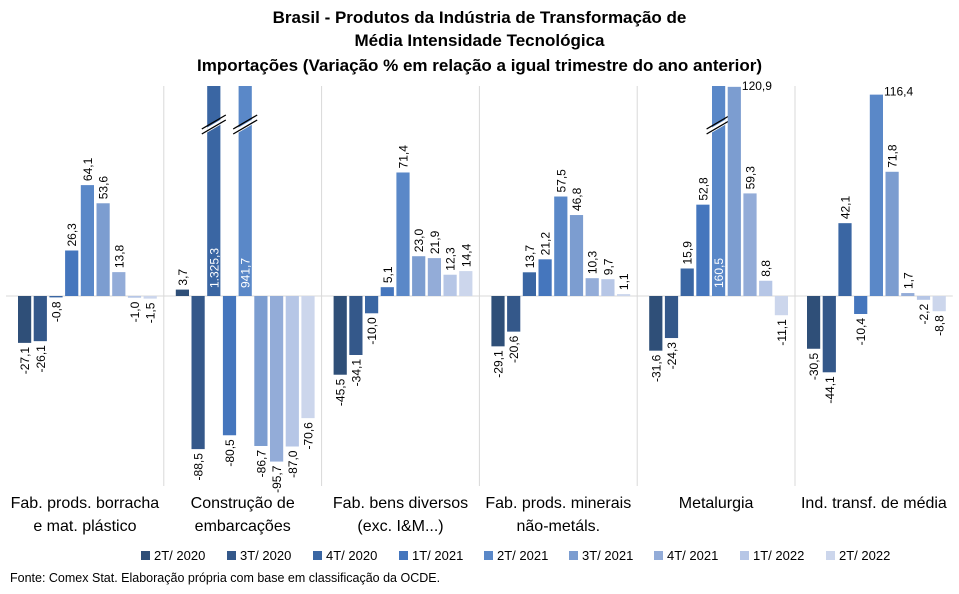 This screenshot has height=594, width=959. I want to click on category-label: Construção de, so click(243, 503).